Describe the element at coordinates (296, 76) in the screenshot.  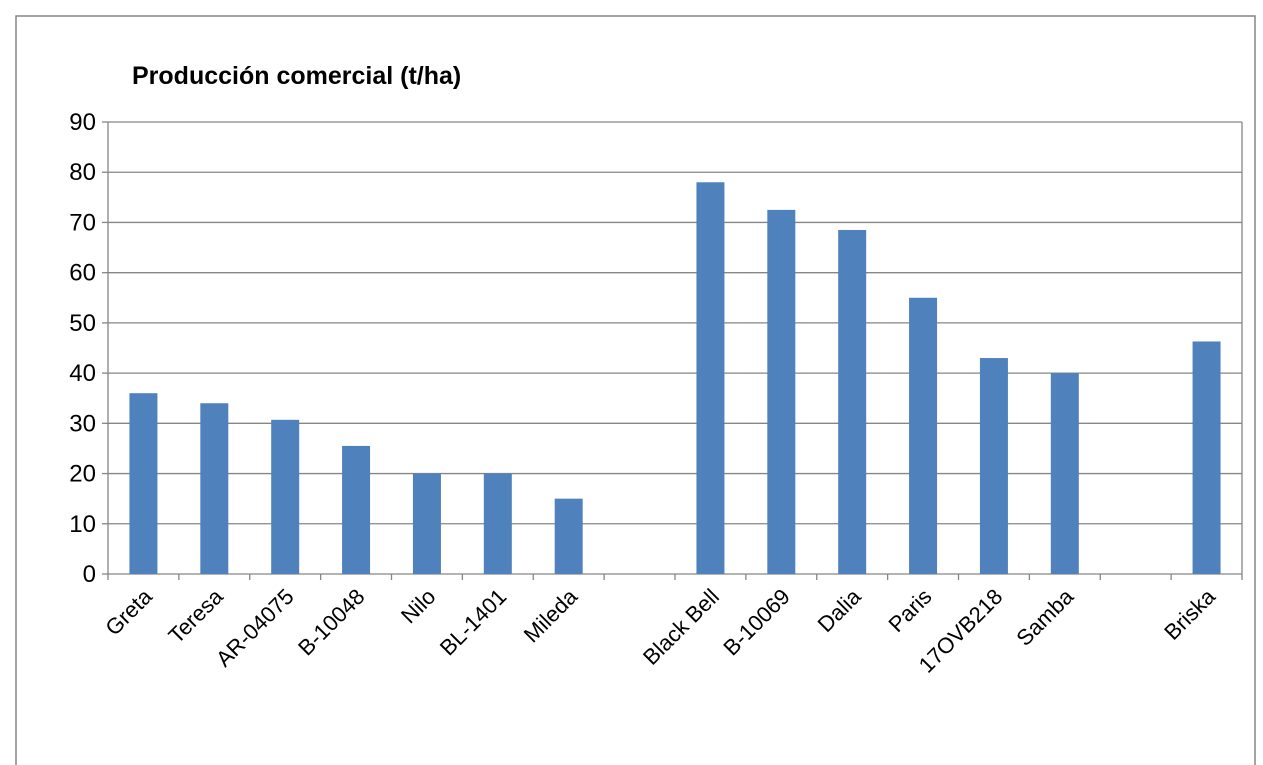
I see `chart-title: Producción comercial (t/ha)` at that location.